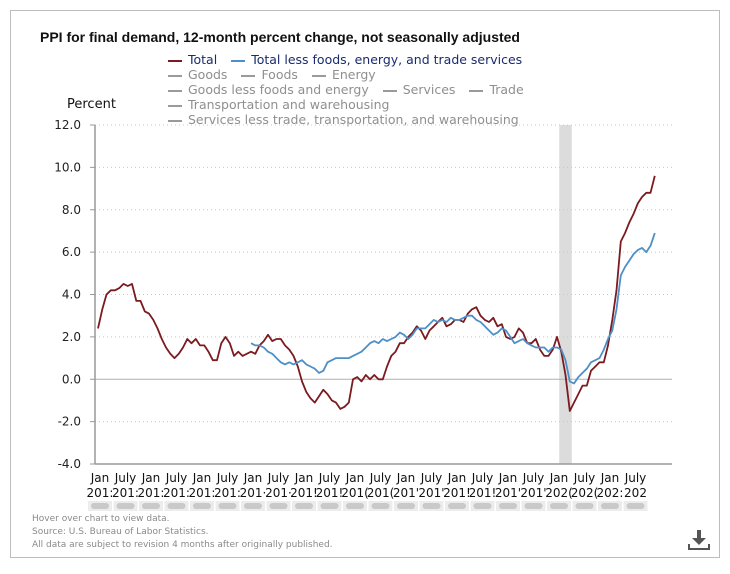 The height and width of the screenshot is (574, 730). What do you see at coordinates (279, 104) in the screenshot?
I see `legend-item: Transportation and warehousing` at bounding box center [279, 104].